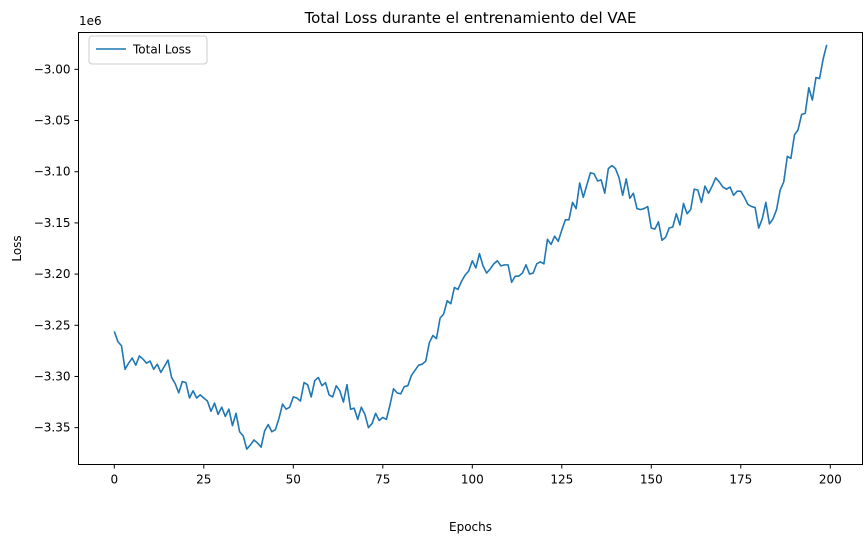 The height and width of the screenshot is (545, 866). Describe the element at coordinates (382, 480) in the screenshot. I see `x-tick-label: 75` at that location.